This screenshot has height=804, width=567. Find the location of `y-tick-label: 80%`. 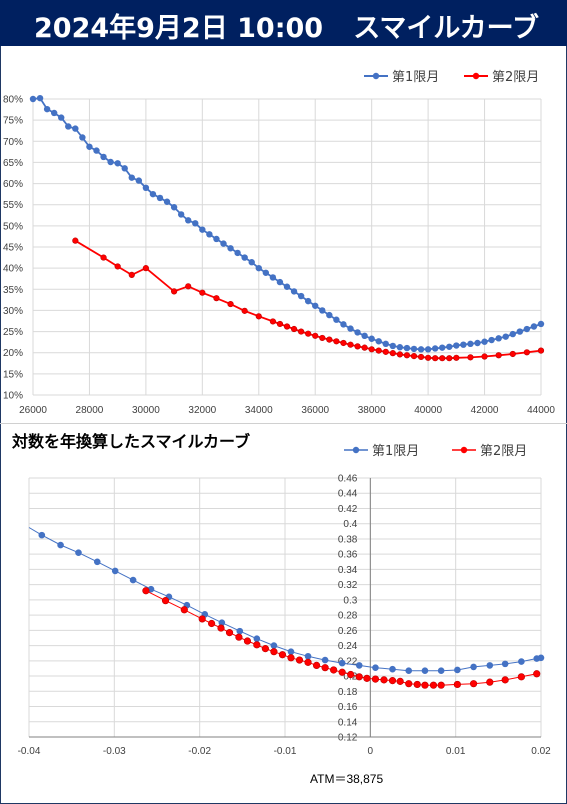

y-tick-label: 80% is located at coordinates (13, 100).